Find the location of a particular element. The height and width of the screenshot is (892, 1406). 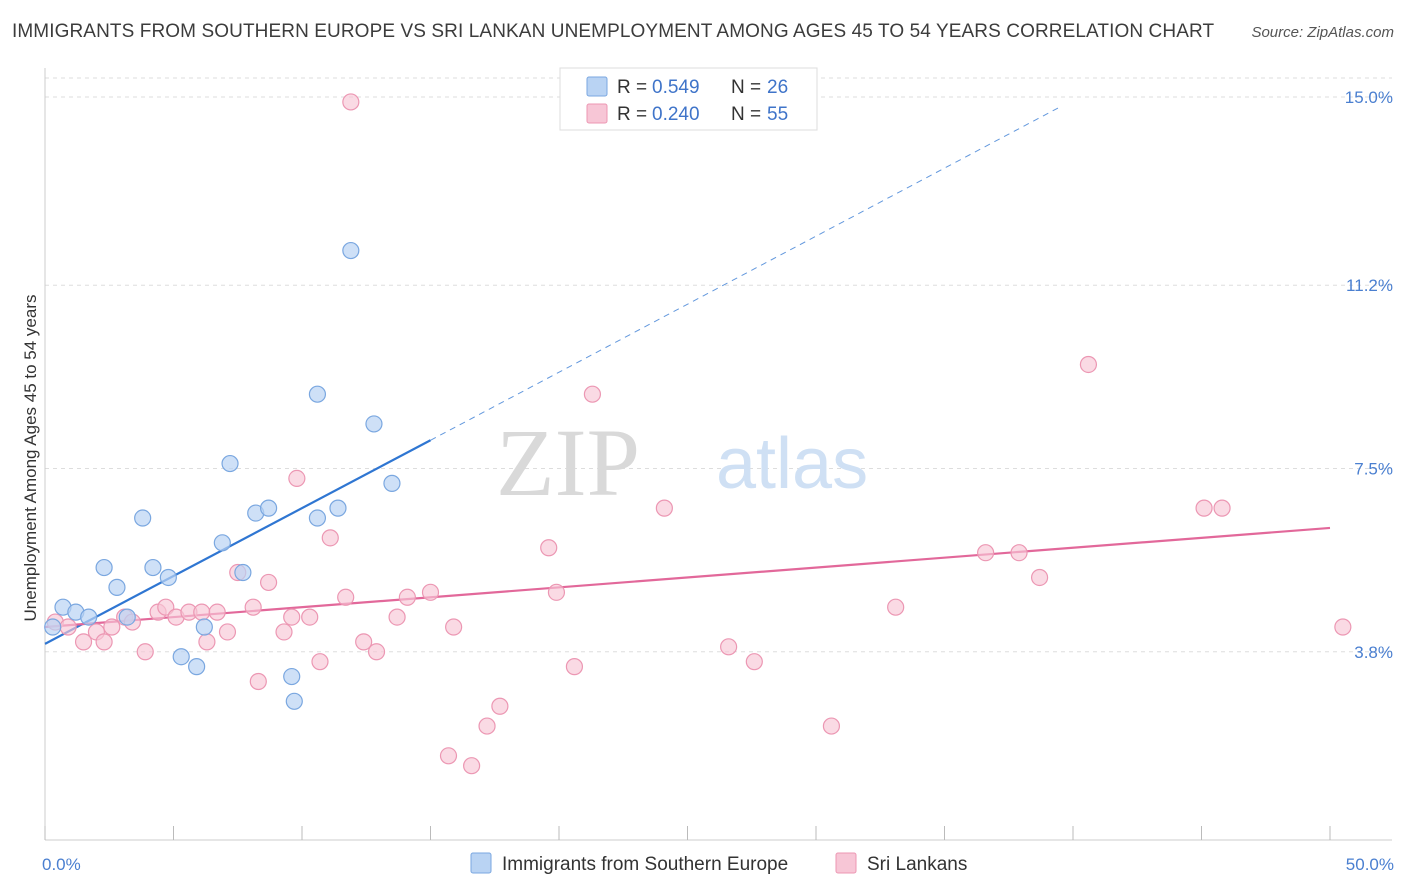

y-axis-title: Unemployment Among Ages 45 to 54 years is located at coordinates (30, 458).